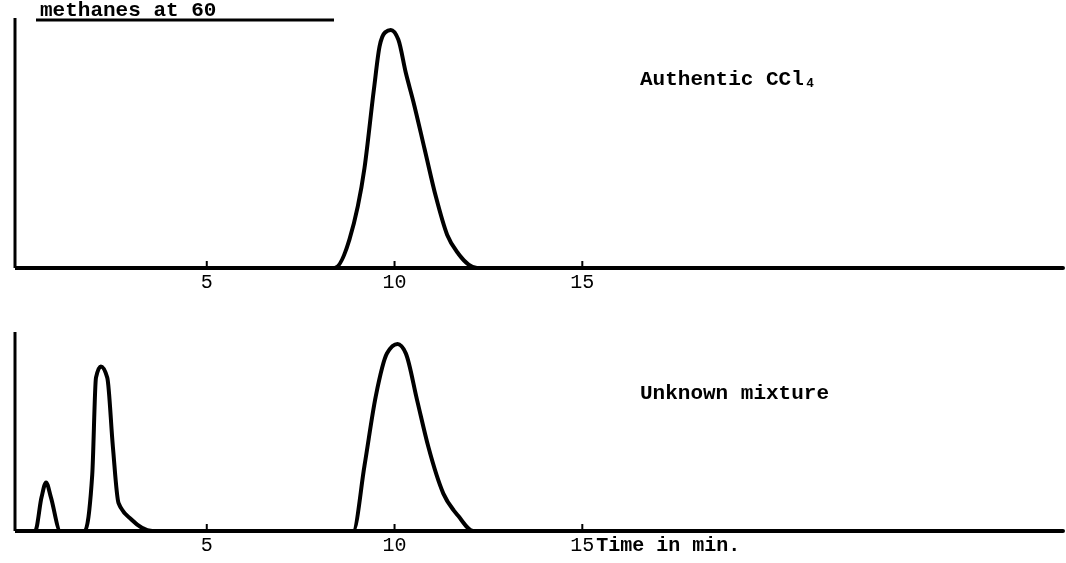  Describe the element at coordinates (668, 545) in the screenshot. I see `x-axis-title: Time in min.` at that location.